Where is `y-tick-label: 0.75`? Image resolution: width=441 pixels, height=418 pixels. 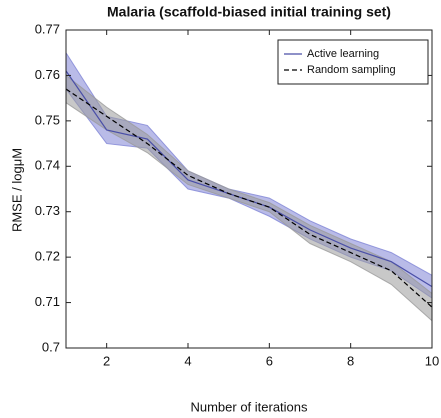 y-tick-label: 0.75 is located at coordinates (47, 119).